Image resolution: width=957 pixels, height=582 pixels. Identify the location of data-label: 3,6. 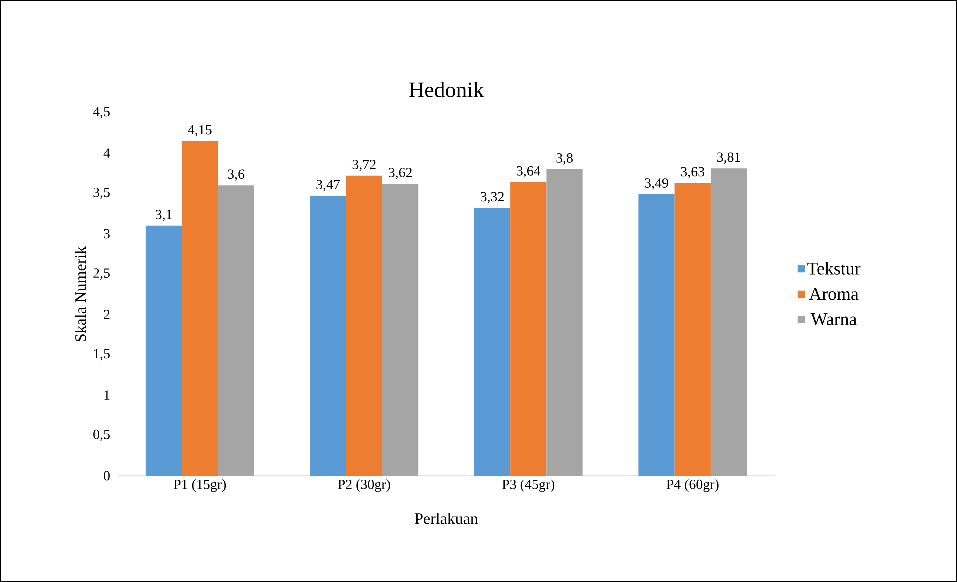
(236, 176).